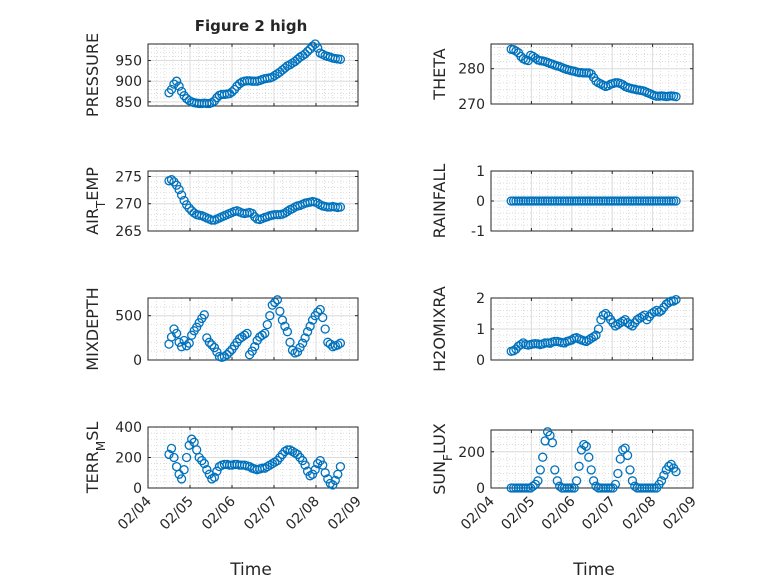 This screenshot has height=583, width=778. What do you see at coordinates (478, 513) in the screenshot?
I see `x-tick-label: 02/04` at bounding box center [478, 513].